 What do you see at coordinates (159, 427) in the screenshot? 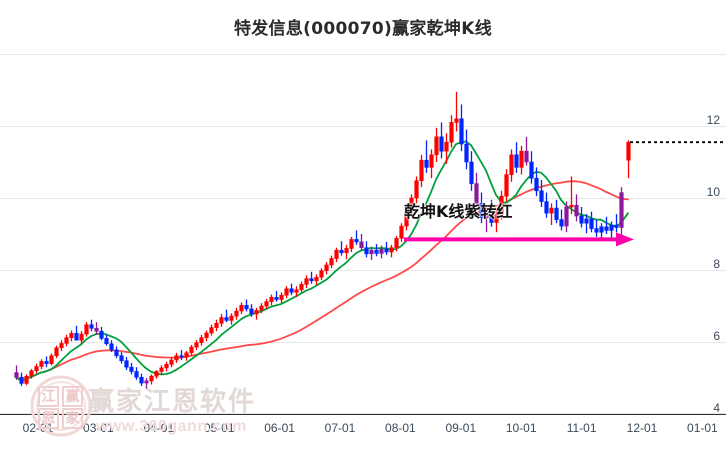
I see `x-axis-tick-04-01: 04-01` at bounding box center [159, 427].